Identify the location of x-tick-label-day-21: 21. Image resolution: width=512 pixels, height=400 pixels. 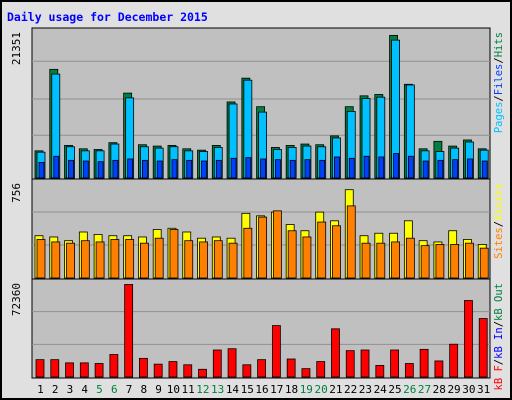
(335, 389).